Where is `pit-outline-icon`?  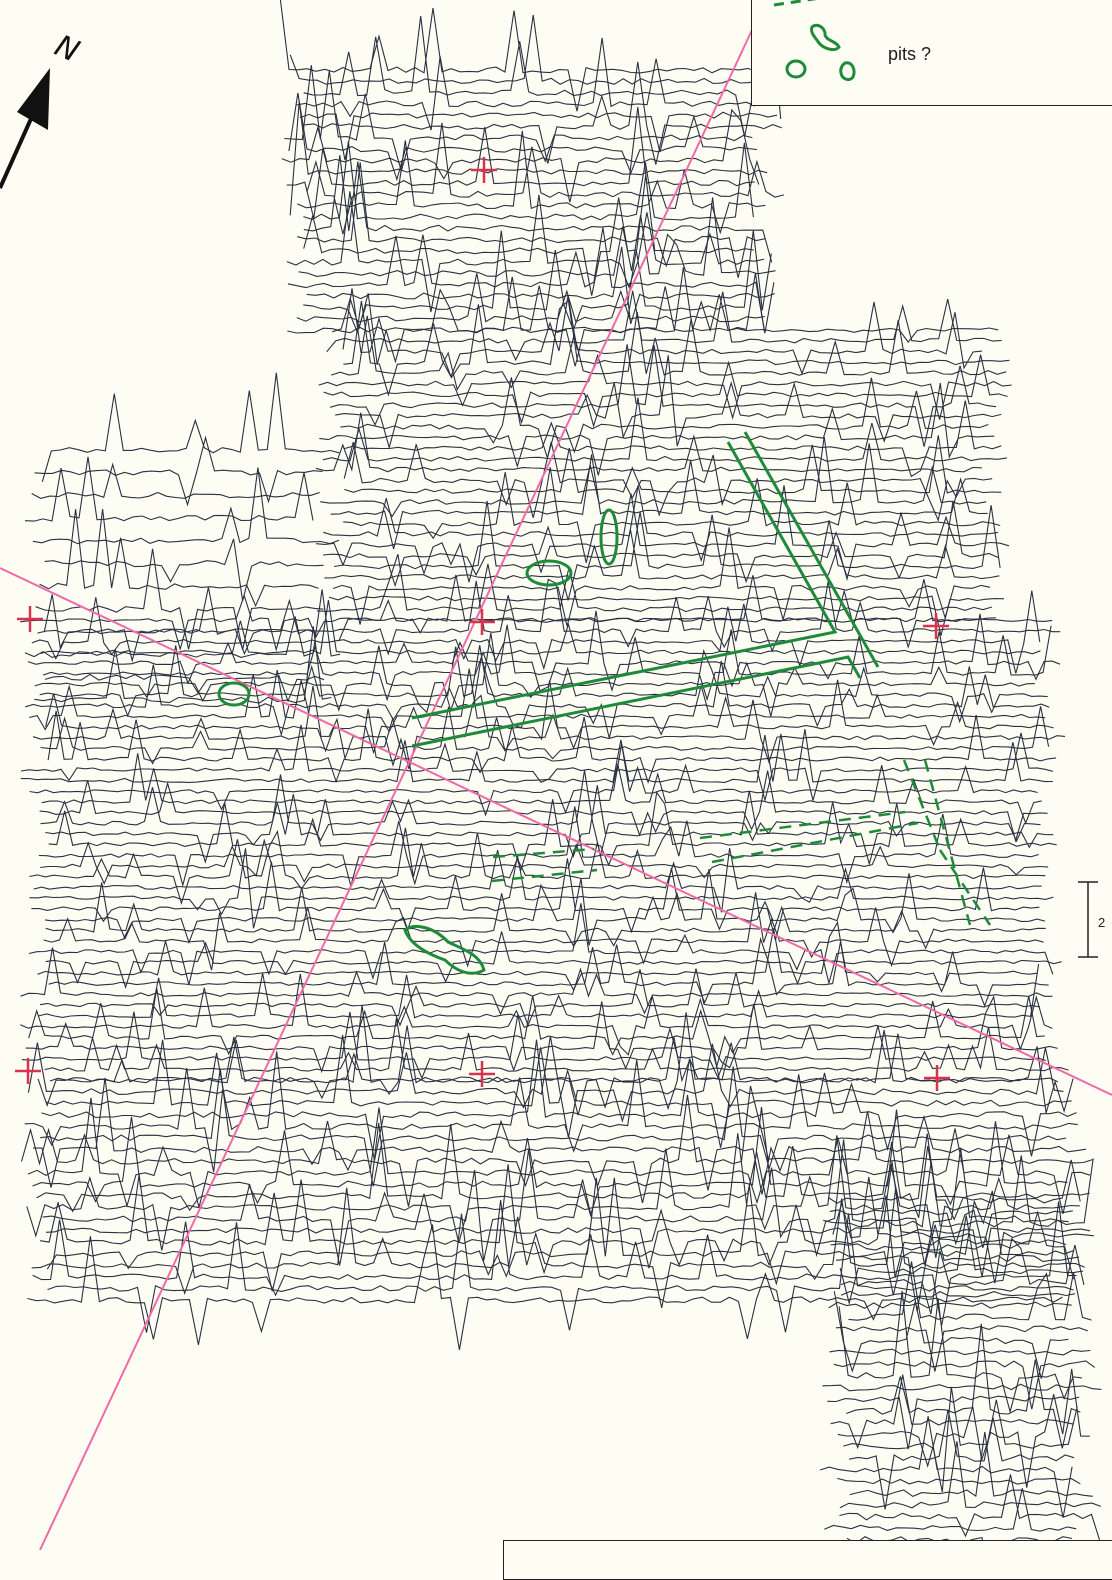 pit-outline-icon is located at coordinates (820, 52).